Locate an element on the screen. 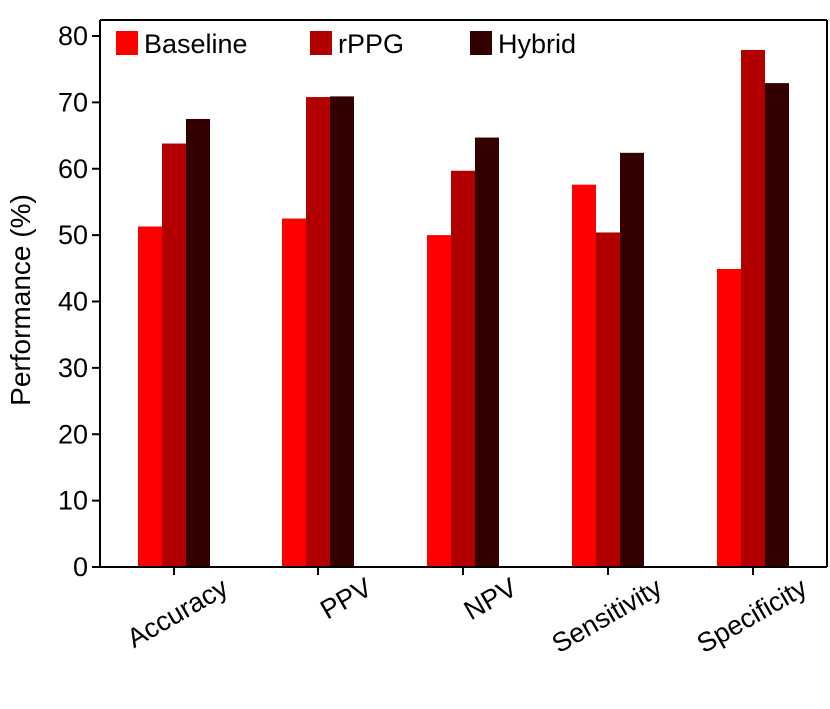 The width and height of the screenshot is (830, 709). y-tick-label: 70 is located at coordinates (73, 102).